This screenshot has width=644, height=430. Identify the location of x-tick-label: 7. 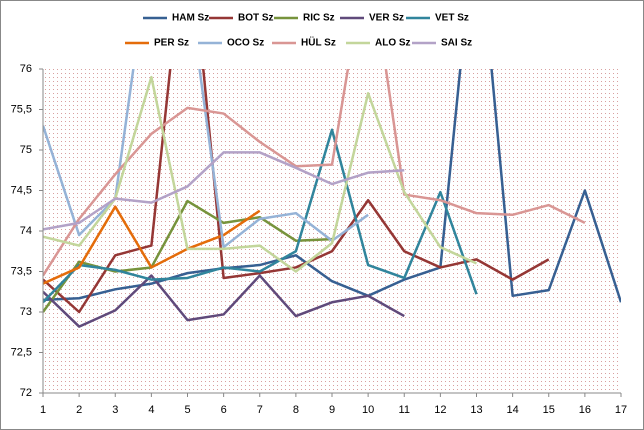
(260, 410).